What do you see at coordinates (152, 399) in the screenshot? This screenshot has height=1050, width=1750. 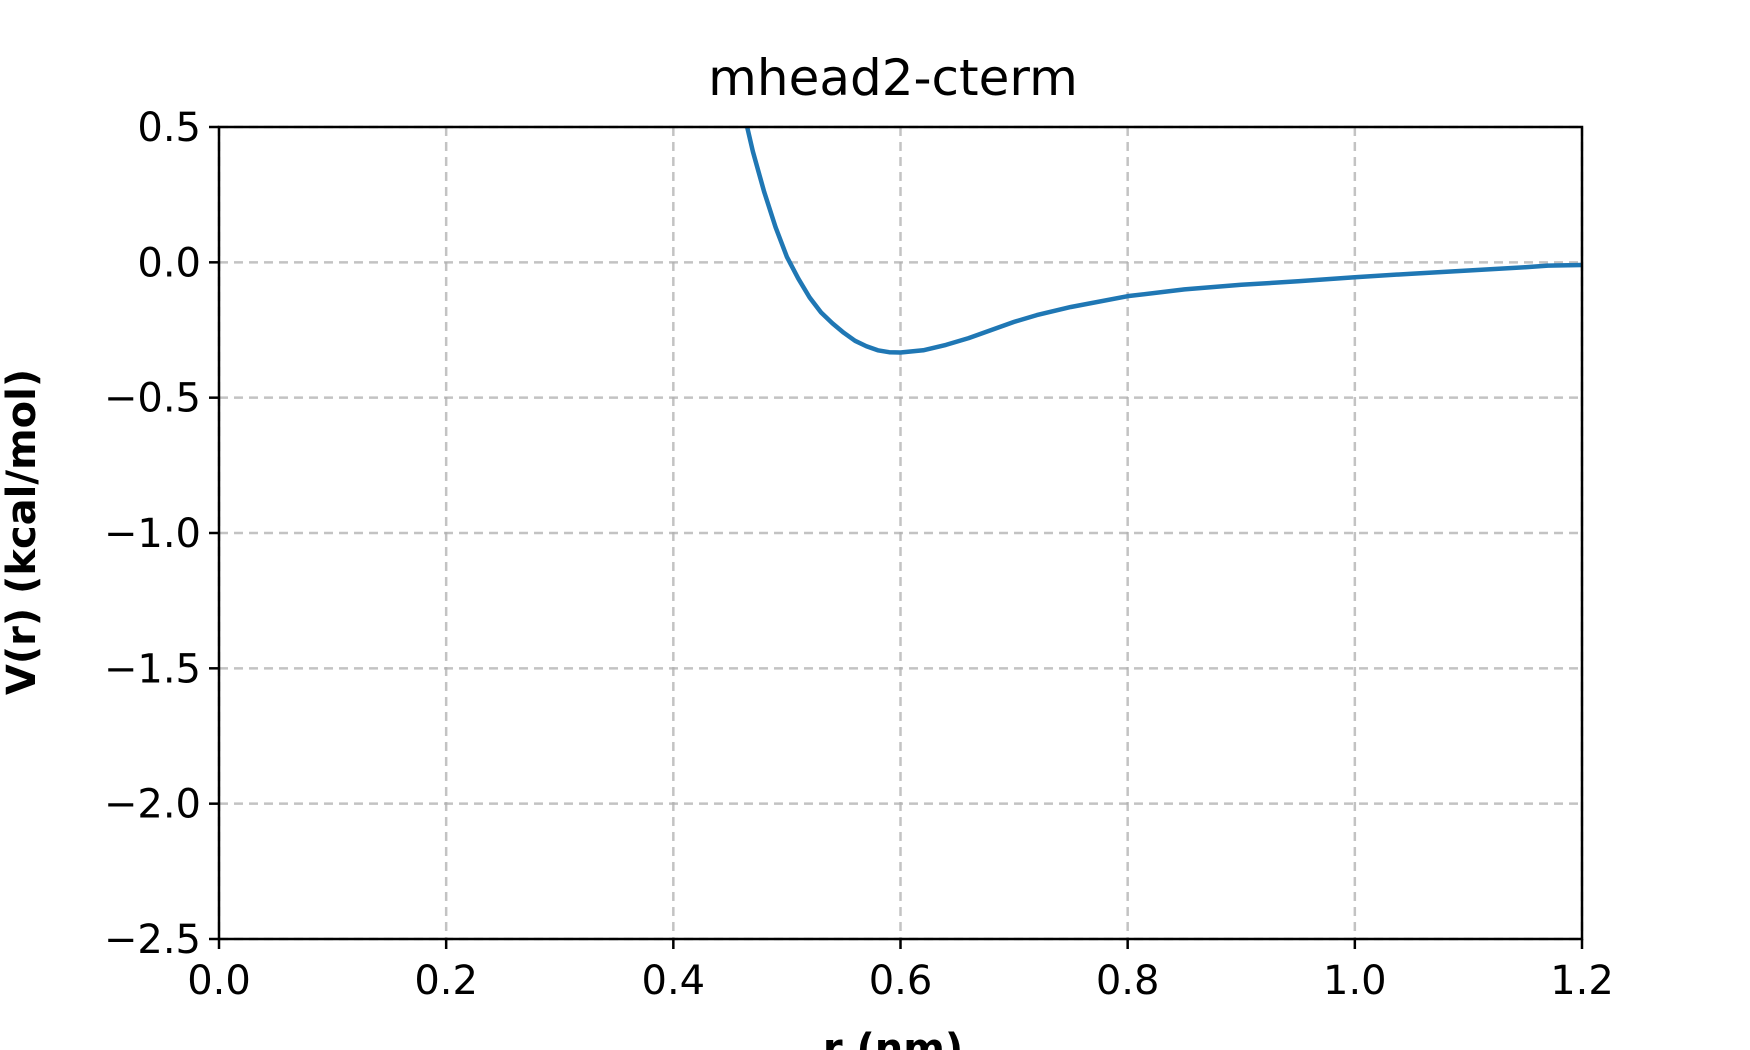 I see `y-tick-label: −0.5` at bounding box center [152, 399].